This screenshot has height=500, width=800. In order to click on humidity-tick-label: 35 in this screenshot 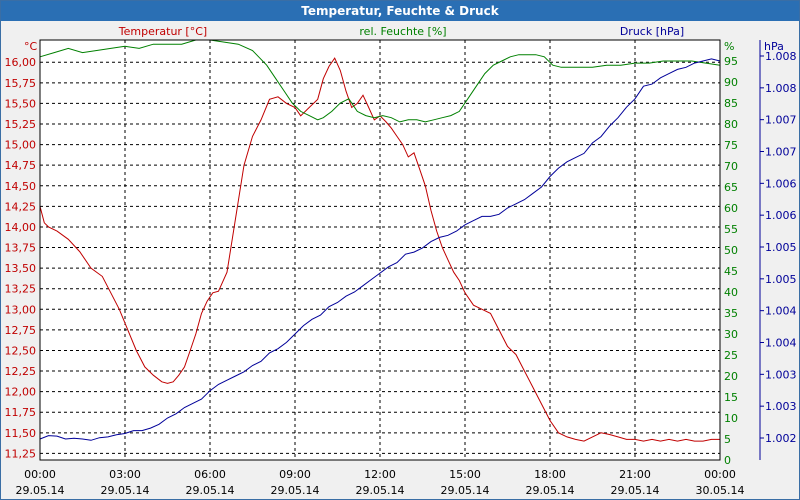, I will do `click(731, 313)`.